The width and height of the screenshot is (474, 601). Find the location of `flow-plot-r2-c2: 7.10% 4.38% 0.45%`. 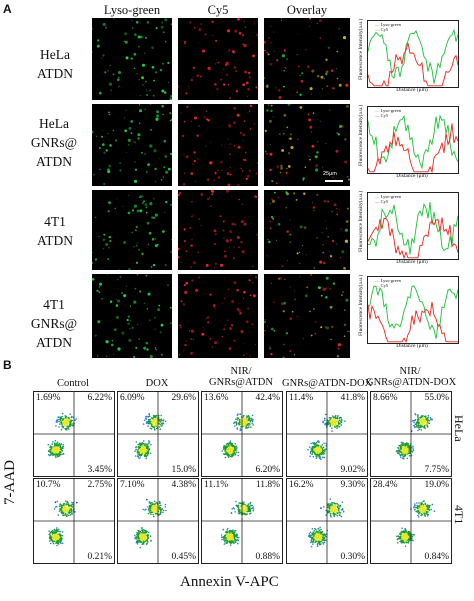

flow-plot-r2-c2: 7.10% 4.38% 0.45% is located at coordinates (158, 521).